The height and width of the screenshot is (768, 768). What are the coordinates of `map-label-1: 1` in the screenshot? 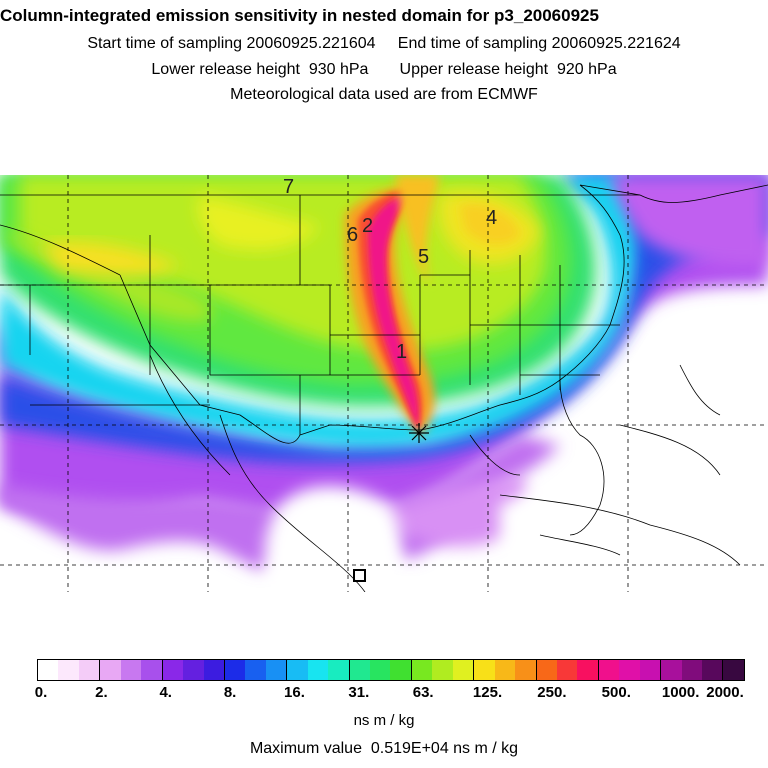 It's located at (401, 352).